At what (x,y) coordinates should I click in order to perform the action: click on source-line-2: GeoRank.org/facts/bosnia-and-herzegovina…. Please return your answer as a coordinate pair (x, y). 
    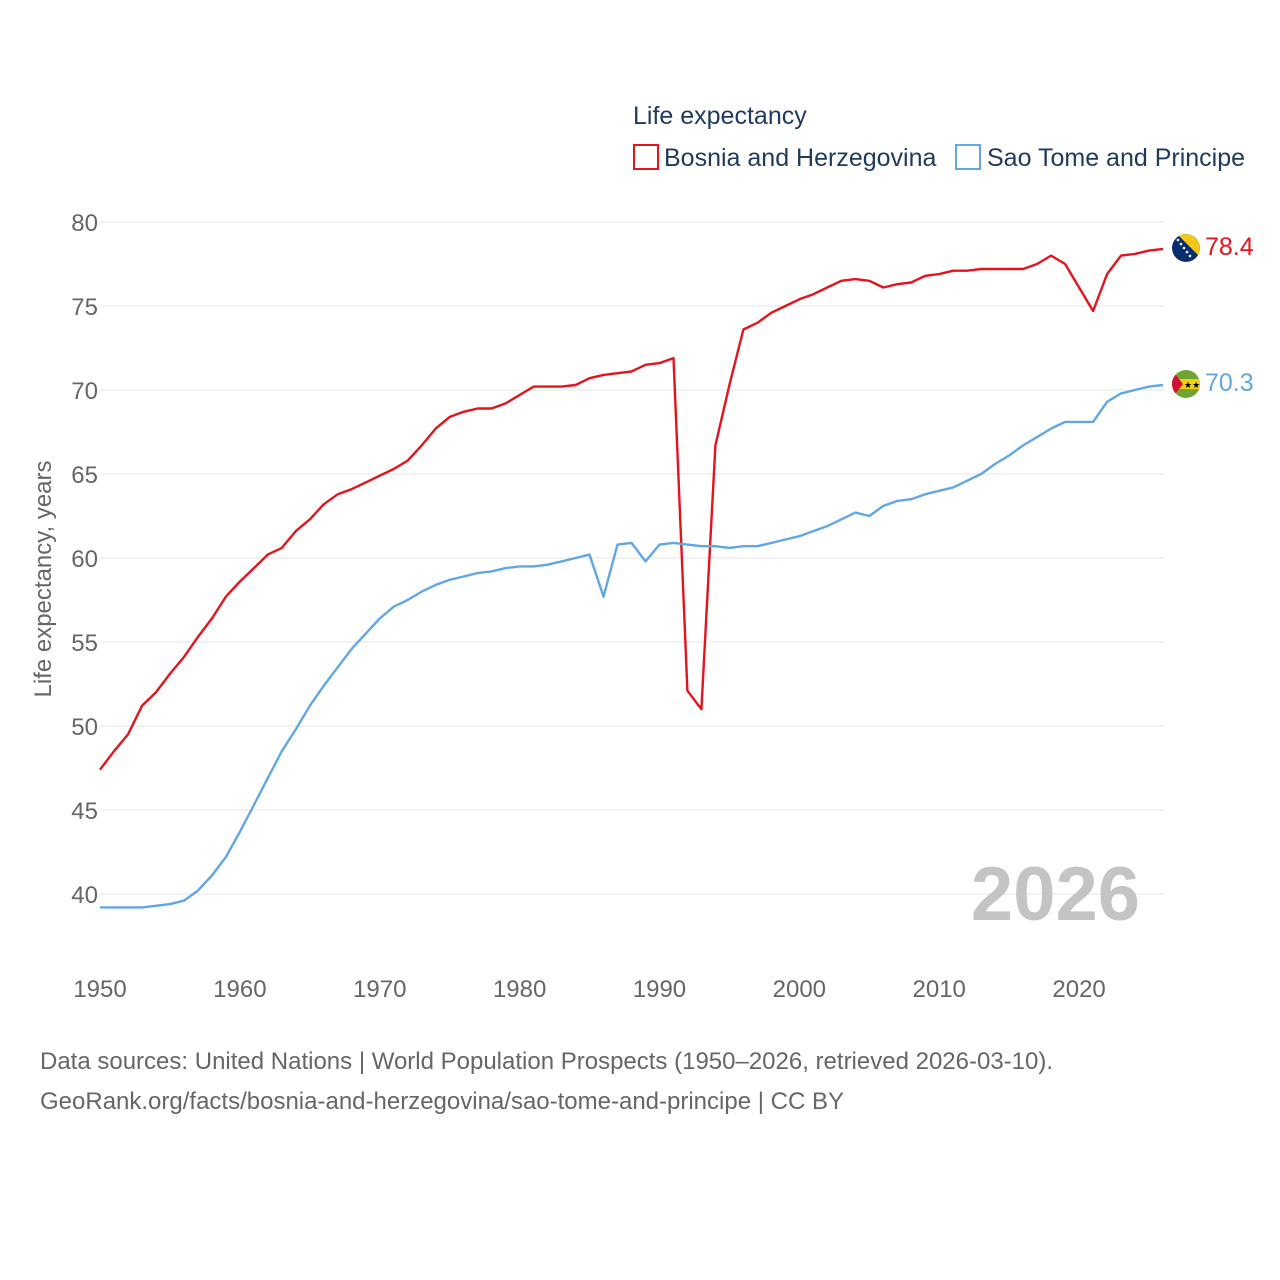
    Looking at the image, I should click on (442, 1101).